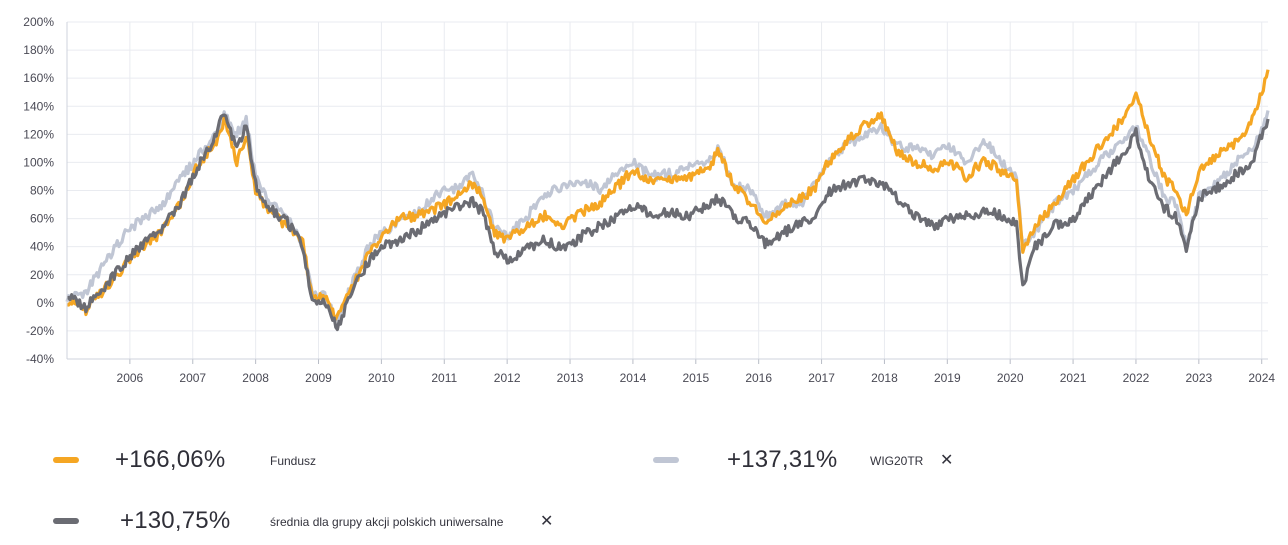 The height and width of the screenshot is (545, 1288). I want to click on y-tick-label: -40%, so click(40, 359).